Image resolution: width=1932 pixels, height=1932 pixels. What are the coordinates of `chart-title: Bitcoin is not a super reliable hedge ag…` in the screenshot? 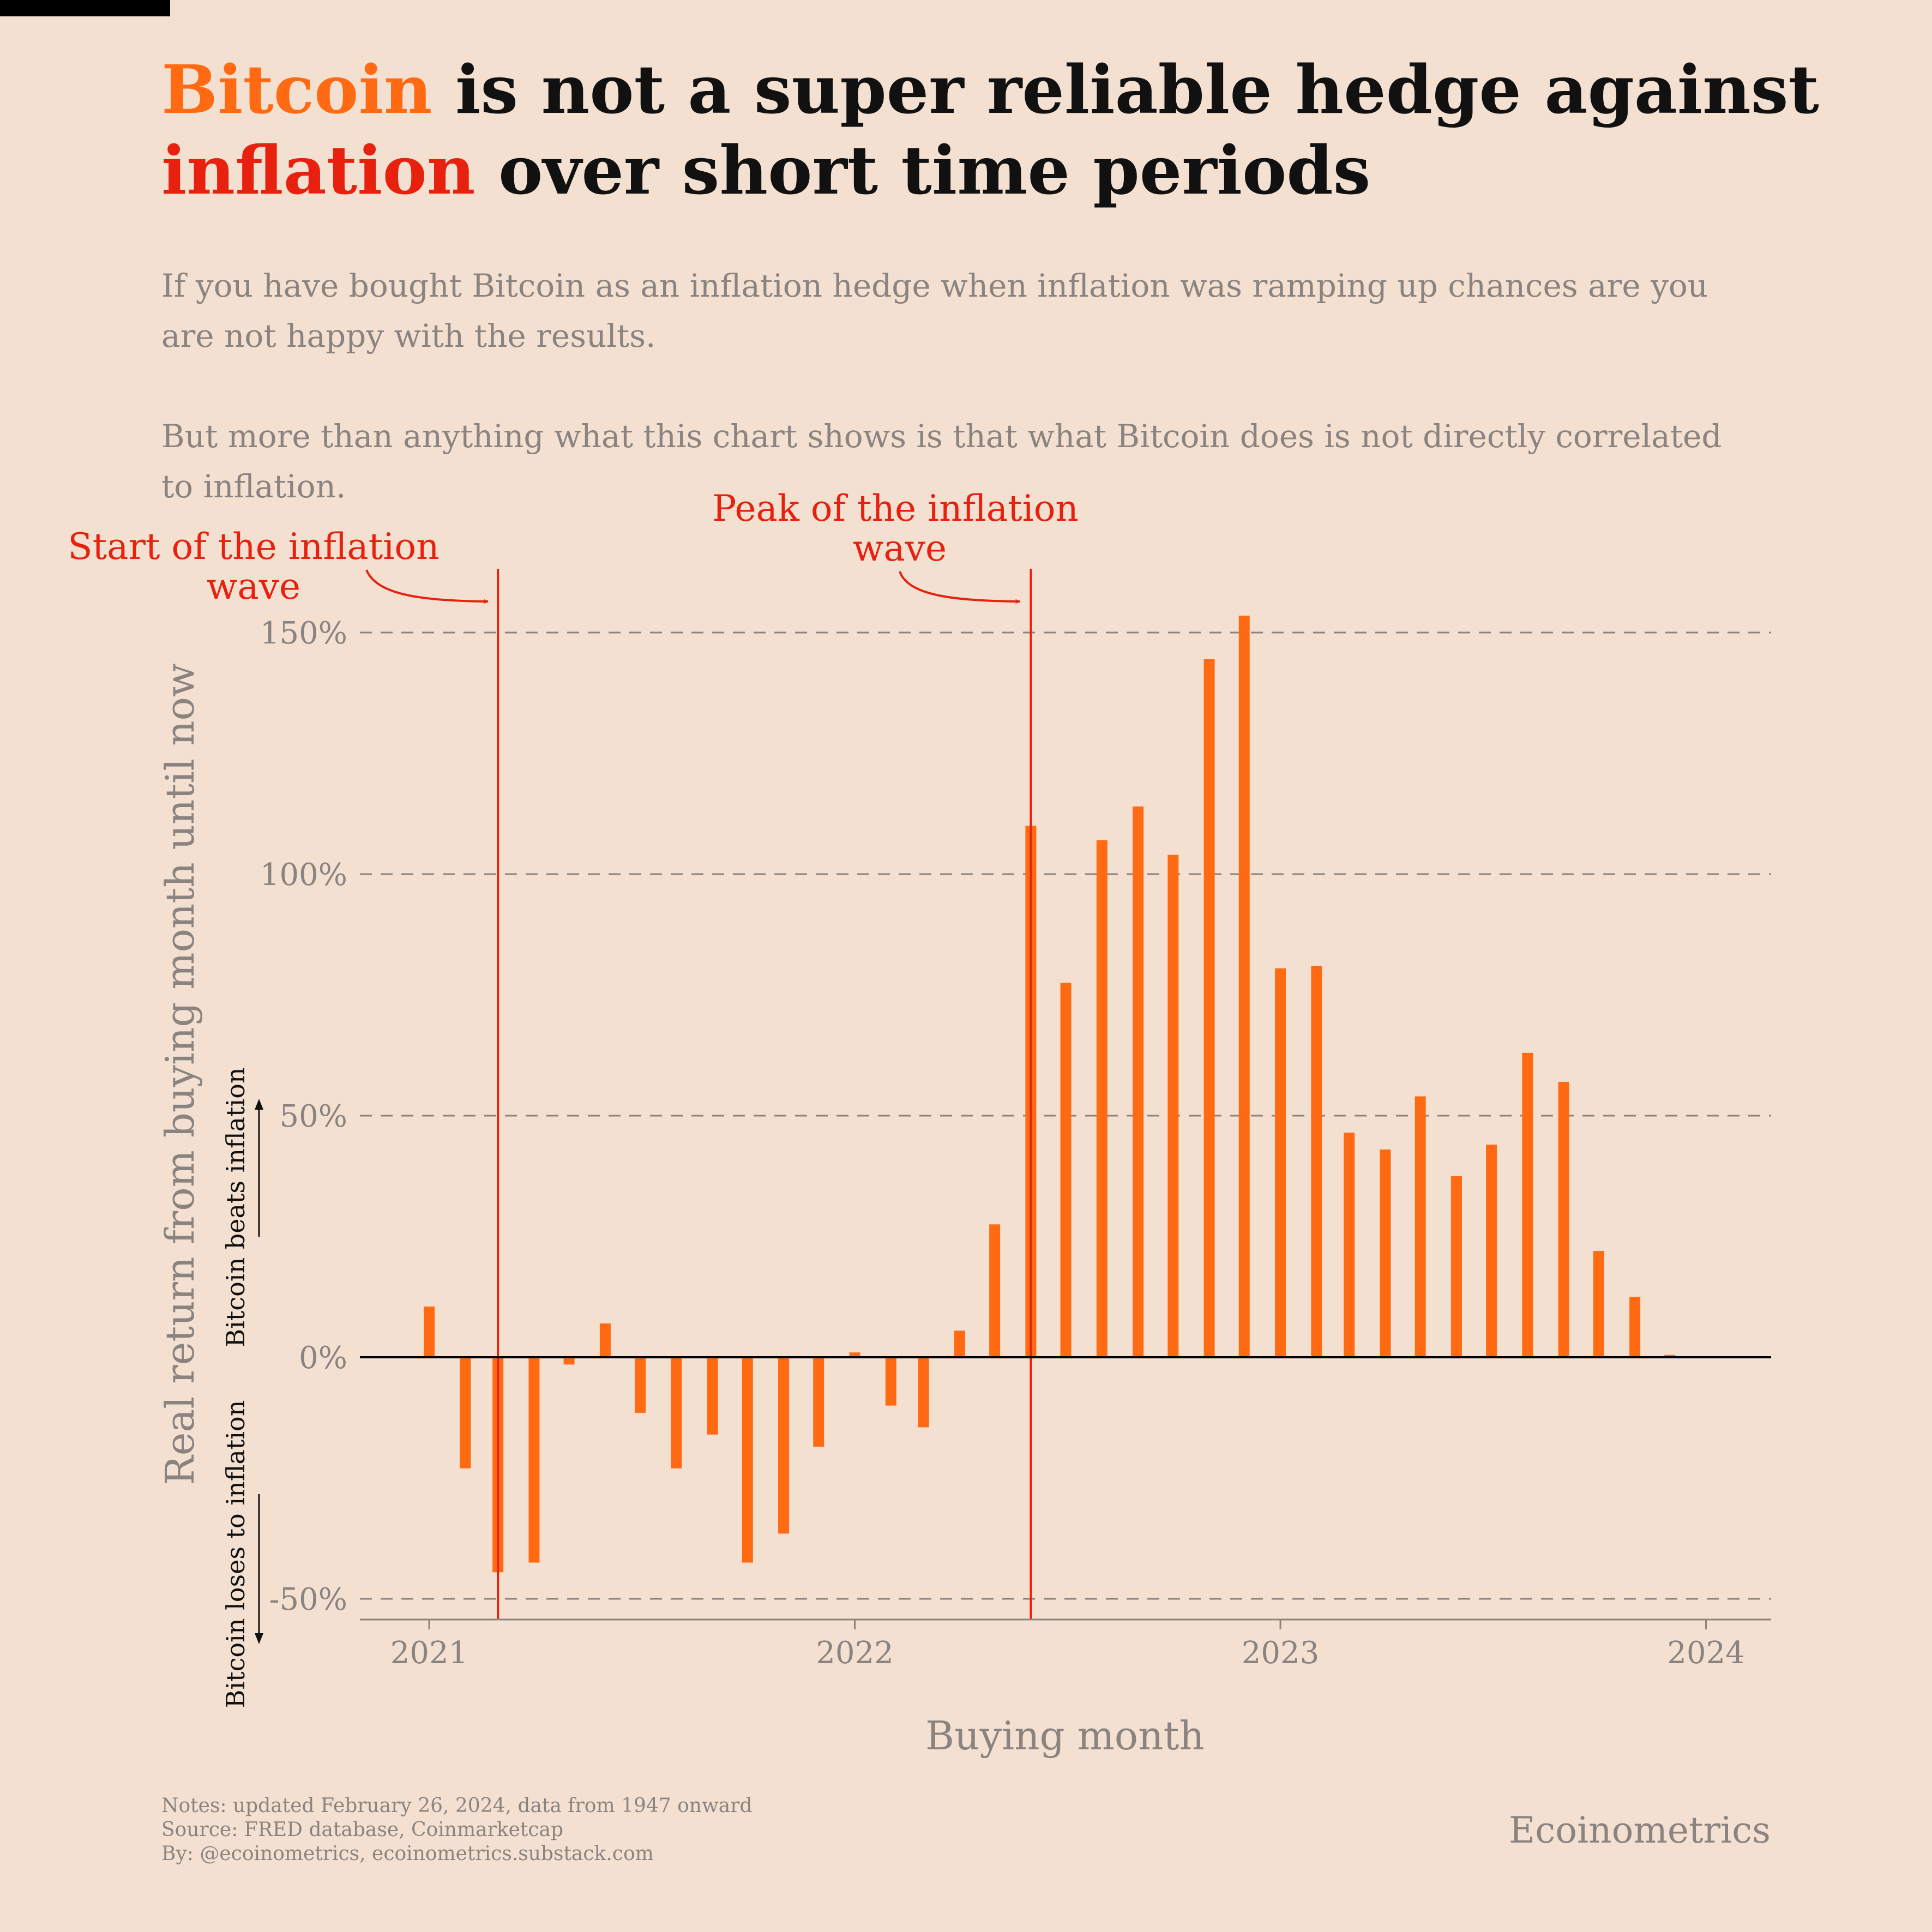 It's located at (1006, 129).